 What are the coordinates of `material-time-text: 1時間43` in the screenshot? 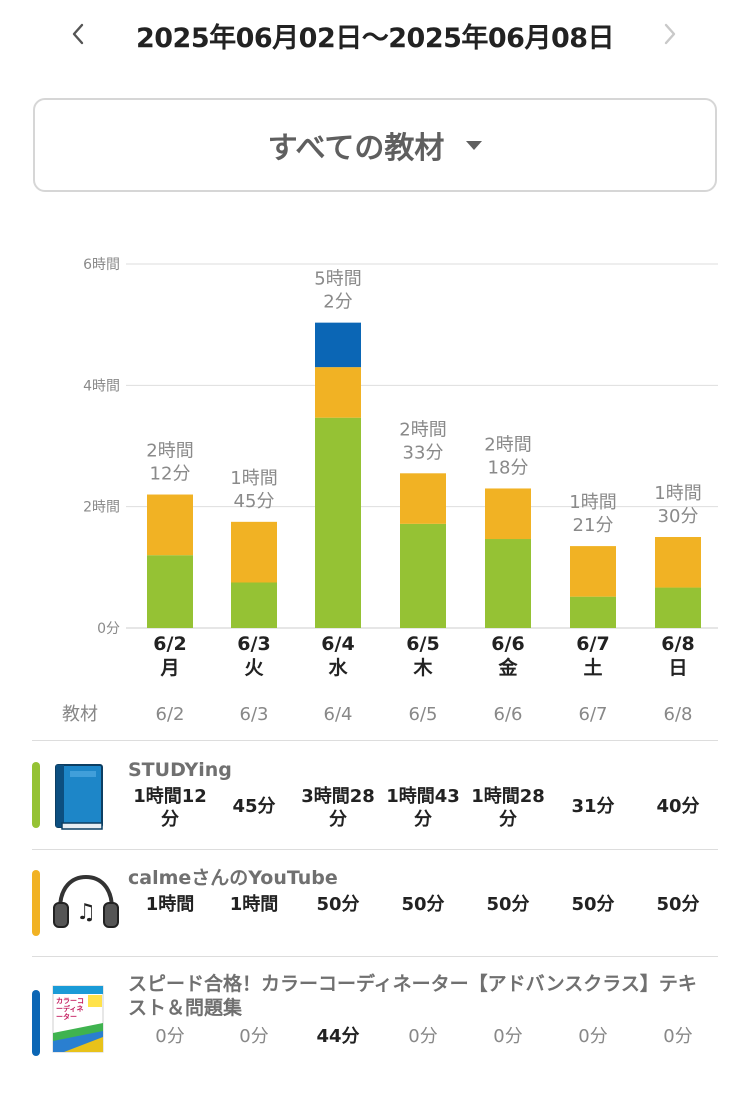 It's located at (423, 796).